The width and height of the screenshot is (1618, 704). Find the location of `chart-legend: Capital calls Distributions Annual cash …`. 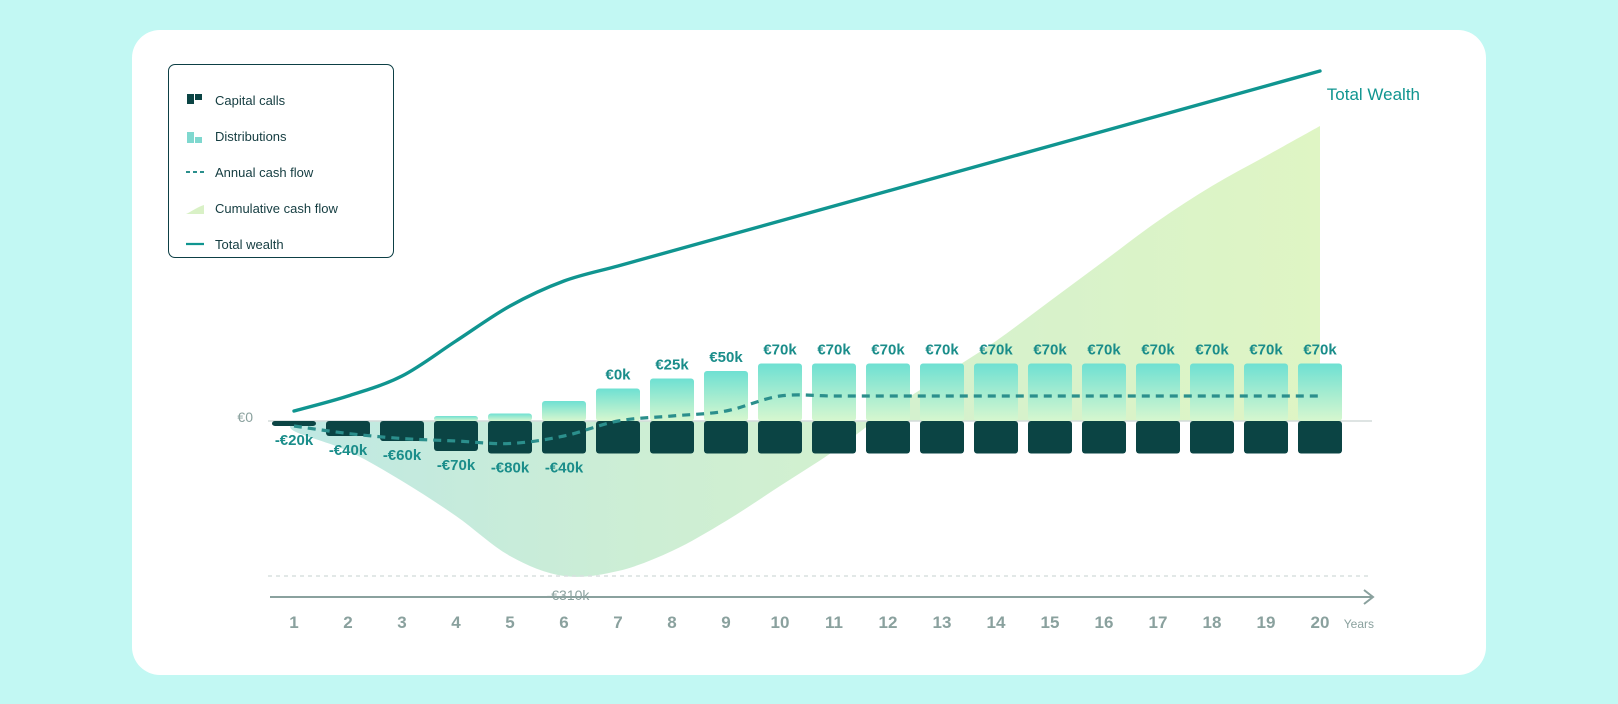

chart-legend: Capital calls Distributions Annual cash … is located at coordinates (281, 161).